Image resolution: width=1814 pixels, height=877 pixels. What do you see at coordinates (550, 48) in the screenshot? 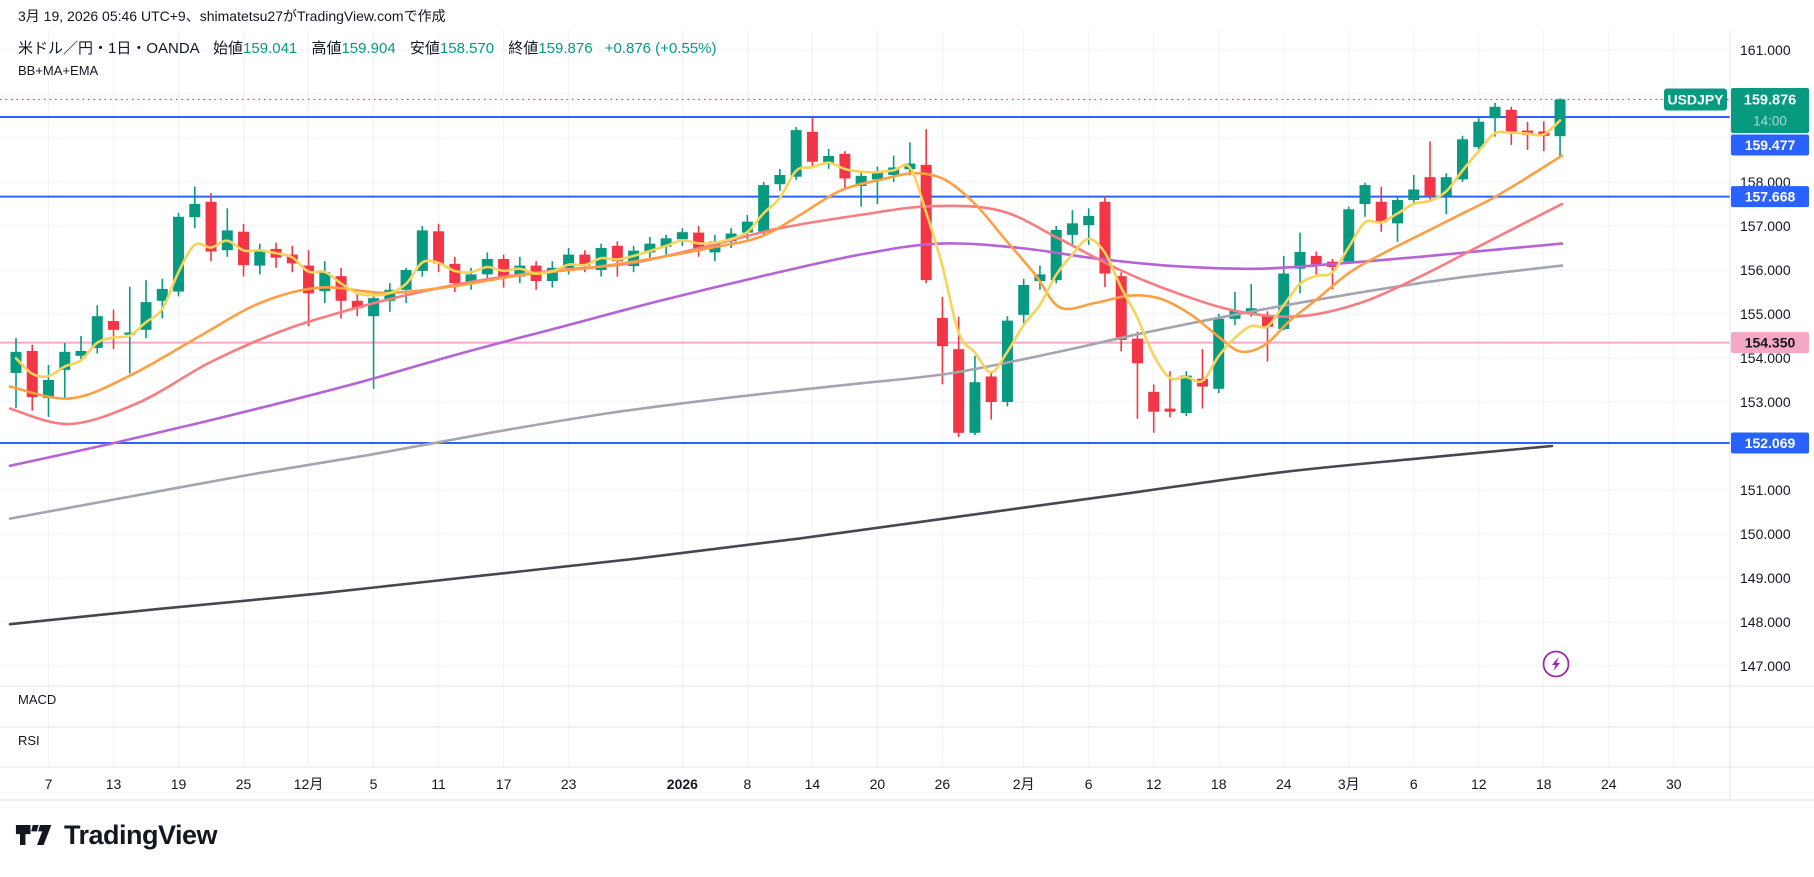
I see `ohlc-close: 終値159.876` at bounding box center [550, 48].